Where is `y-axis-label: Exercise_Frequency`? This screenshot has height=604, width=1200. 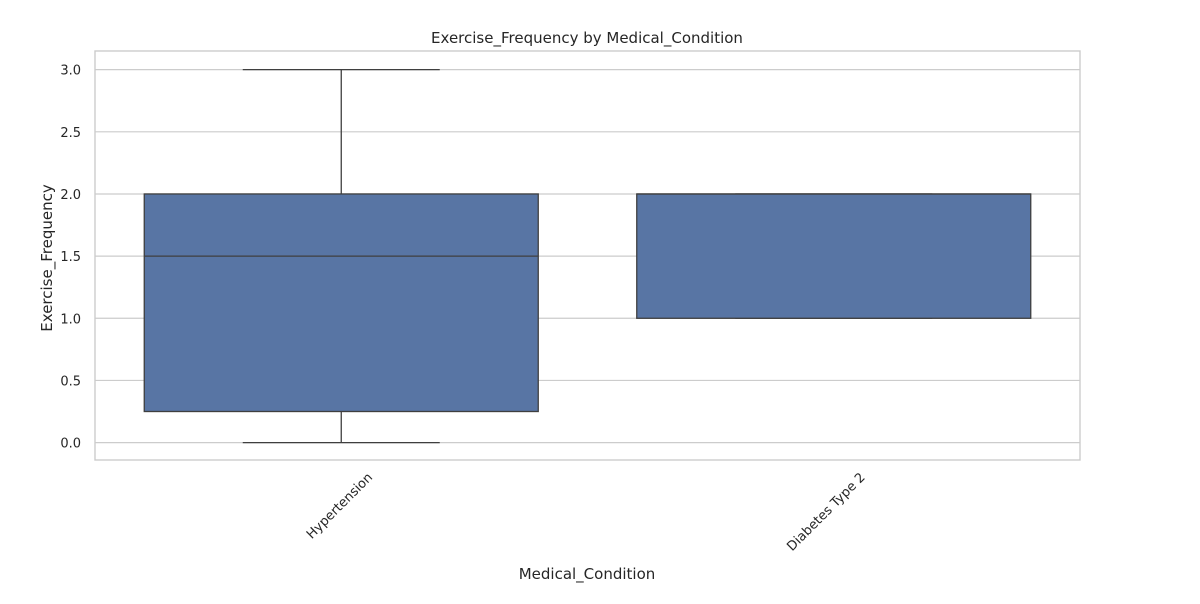
y-axis-label: Exercise_Frequency is located at coordinates (47, 258).